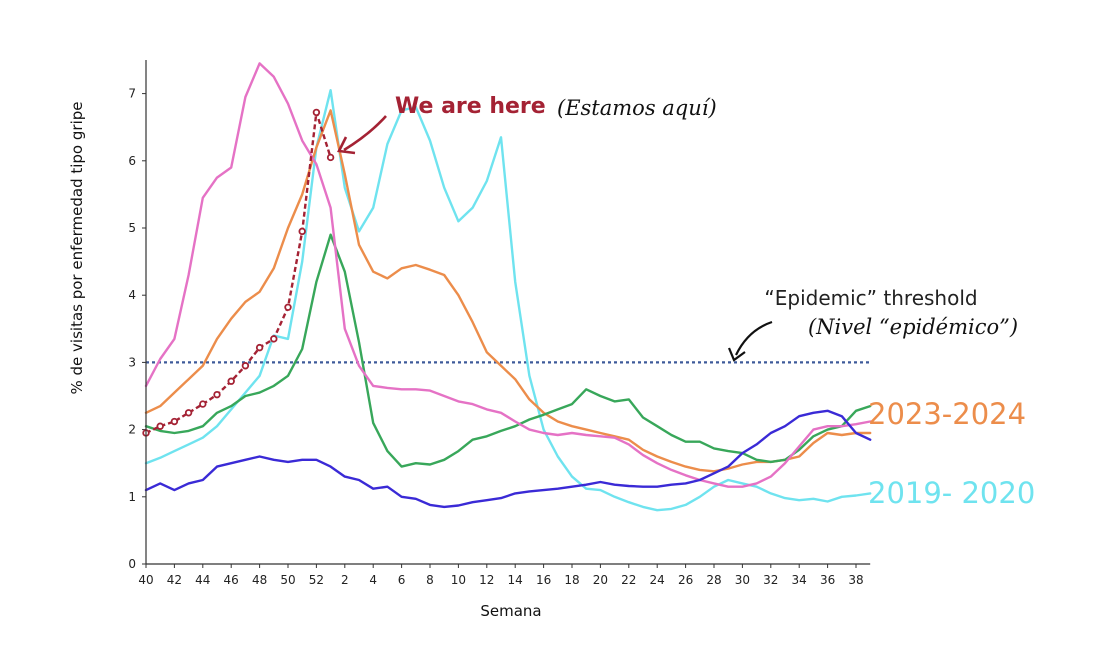 The image size is (1100, 650). What do you see at coordinates (628, 580) in the screenshot?
I see `x-tick-label: 22` at bounding box center [628, 580].